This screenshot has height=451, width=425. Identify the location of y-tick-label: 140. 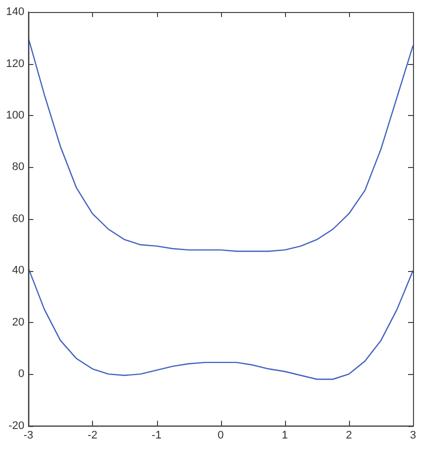
(15, 12).